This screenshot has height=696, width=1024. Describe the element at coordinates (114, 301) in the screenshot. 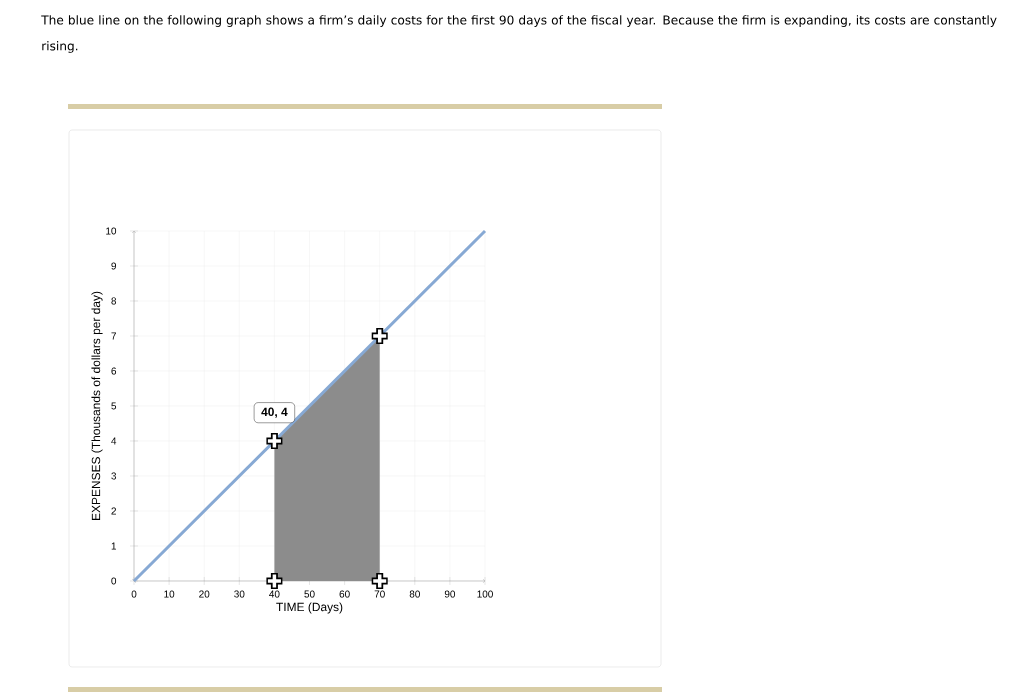

I see `y-tick-label: 8` at that location.